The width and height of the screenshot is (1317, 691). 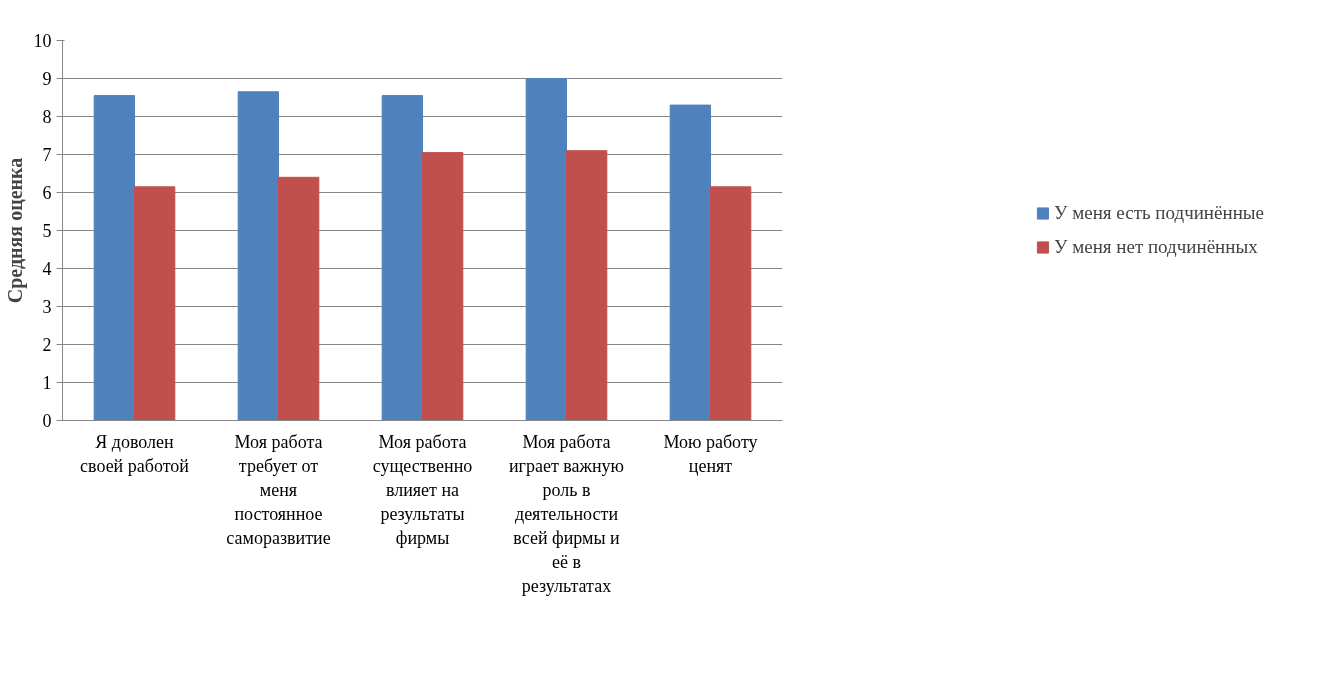 I want to click on x-tick-label: Моя работа играет важную роль в деятельности всей фирмы и её в результатах, so click(x=566, y=513).